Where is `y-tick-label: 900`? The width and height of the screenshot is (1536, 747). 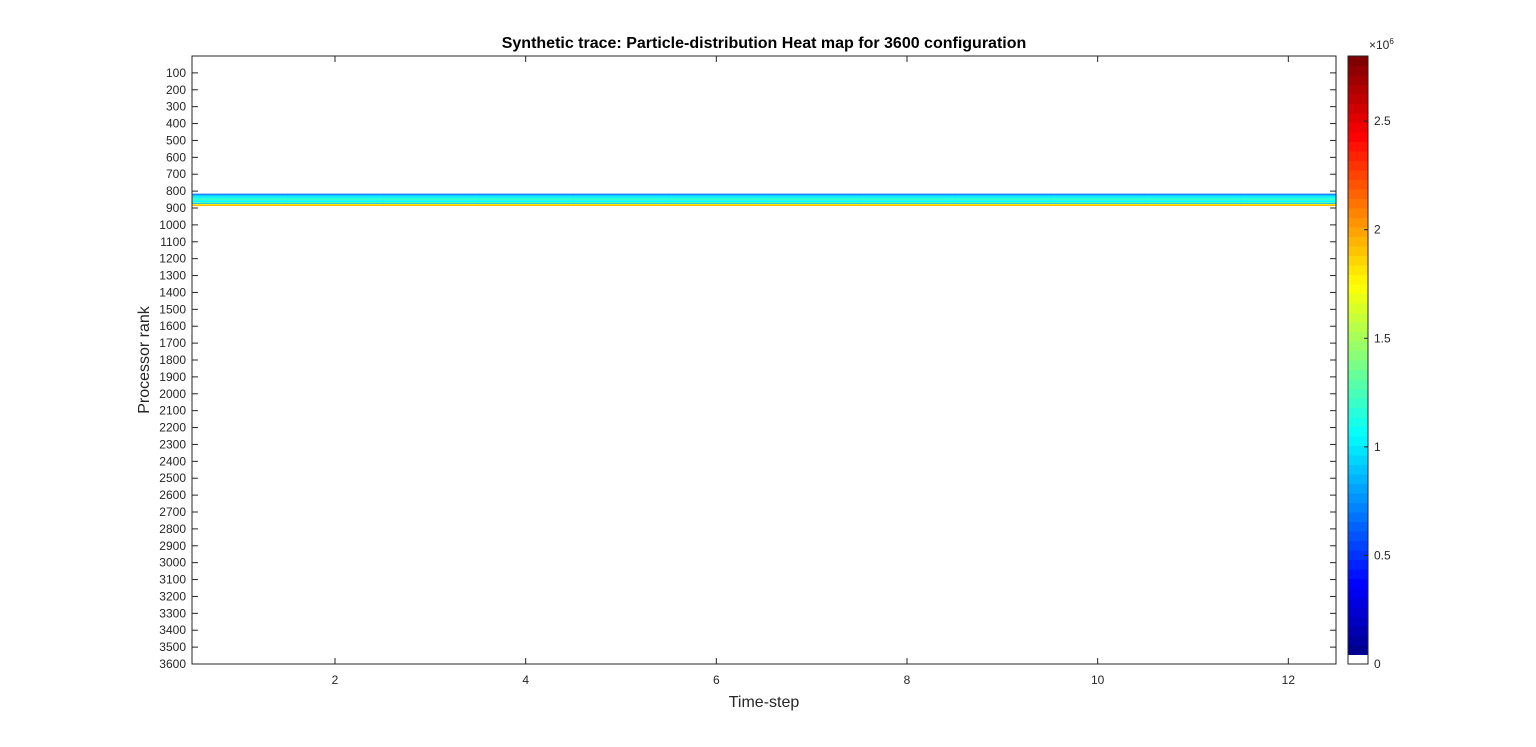 y-tick-label: 900 is located at coordinates (176, 208).